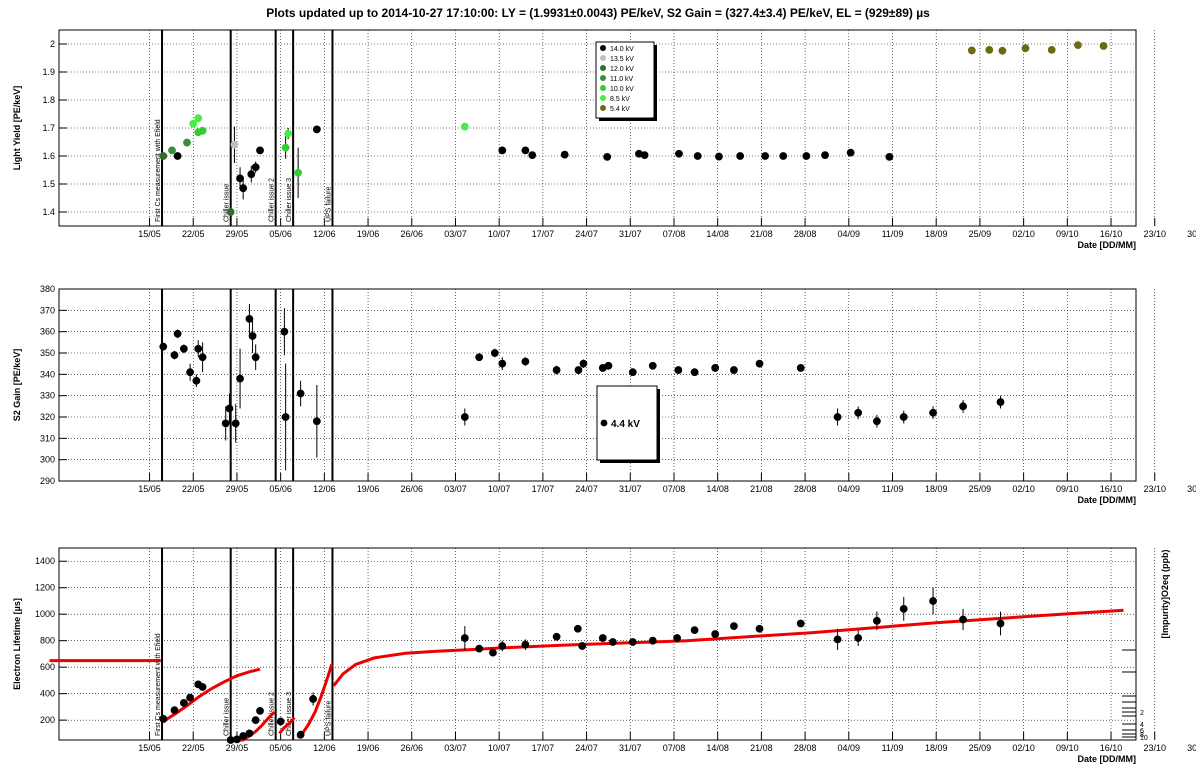 Image resolution: width=1196 pixels, height=774 pixels. I want to click on y-tick-label: 200, so click(47, 720).